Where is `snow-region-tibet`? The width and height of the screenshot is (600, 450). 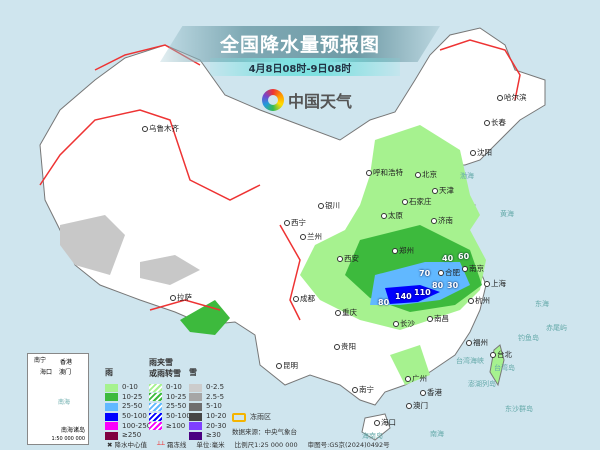
snow-region-tibet is located at coordinates (92, 245).